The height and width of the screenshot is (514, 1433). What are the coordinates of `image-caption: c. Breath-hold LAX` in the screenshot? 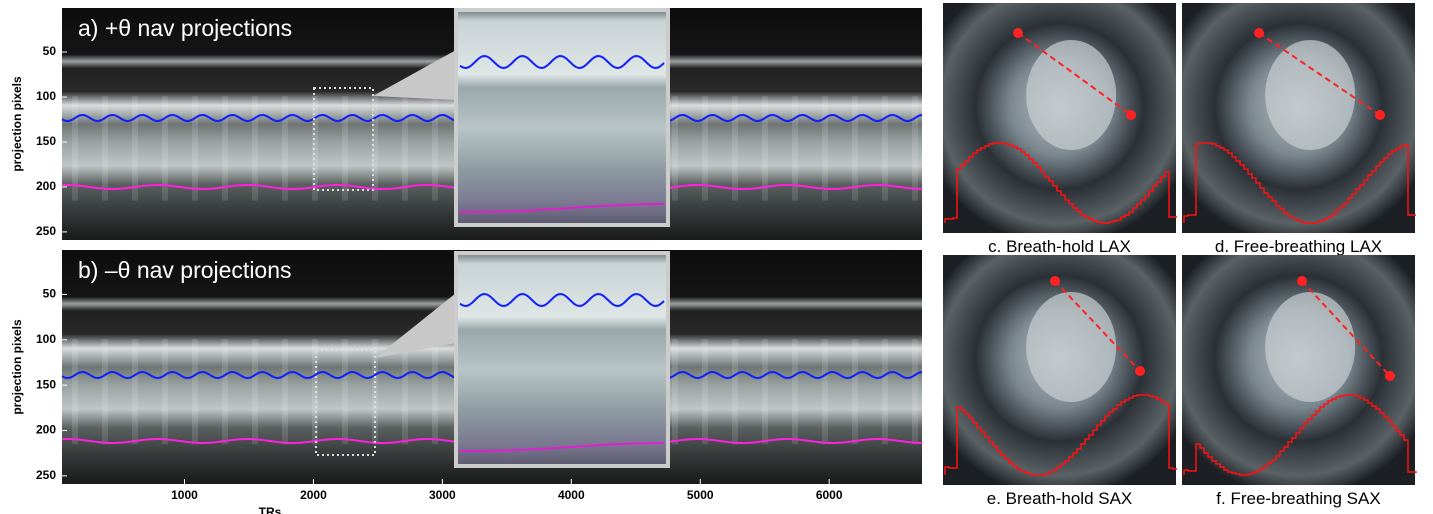 It's located at (1059, 246).